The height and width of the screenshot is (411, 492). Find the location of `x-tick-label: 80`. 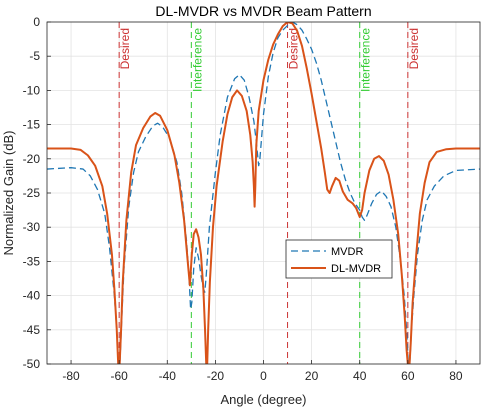

x-tick-label: 80 is located at coordinates (456, 376).